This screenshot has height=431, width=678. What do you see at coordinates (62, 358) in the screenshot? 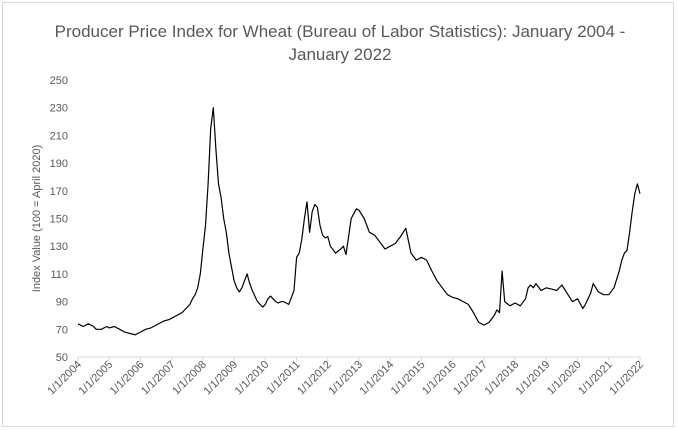
I see `y-tick-label: 50` at bounding box center [62, 358].